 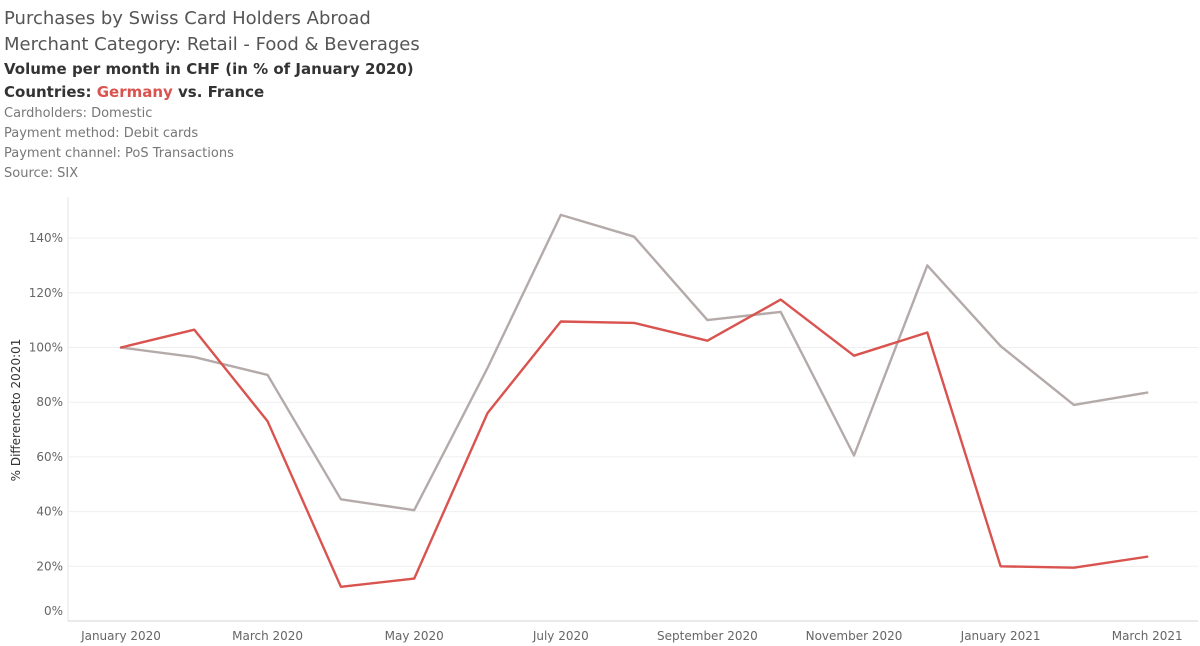 What do you see at coordinates (16, 410) in the screenshot?
I see `y-axis-title: % Differenceto 2020:01` at bounding box center [16, 410].